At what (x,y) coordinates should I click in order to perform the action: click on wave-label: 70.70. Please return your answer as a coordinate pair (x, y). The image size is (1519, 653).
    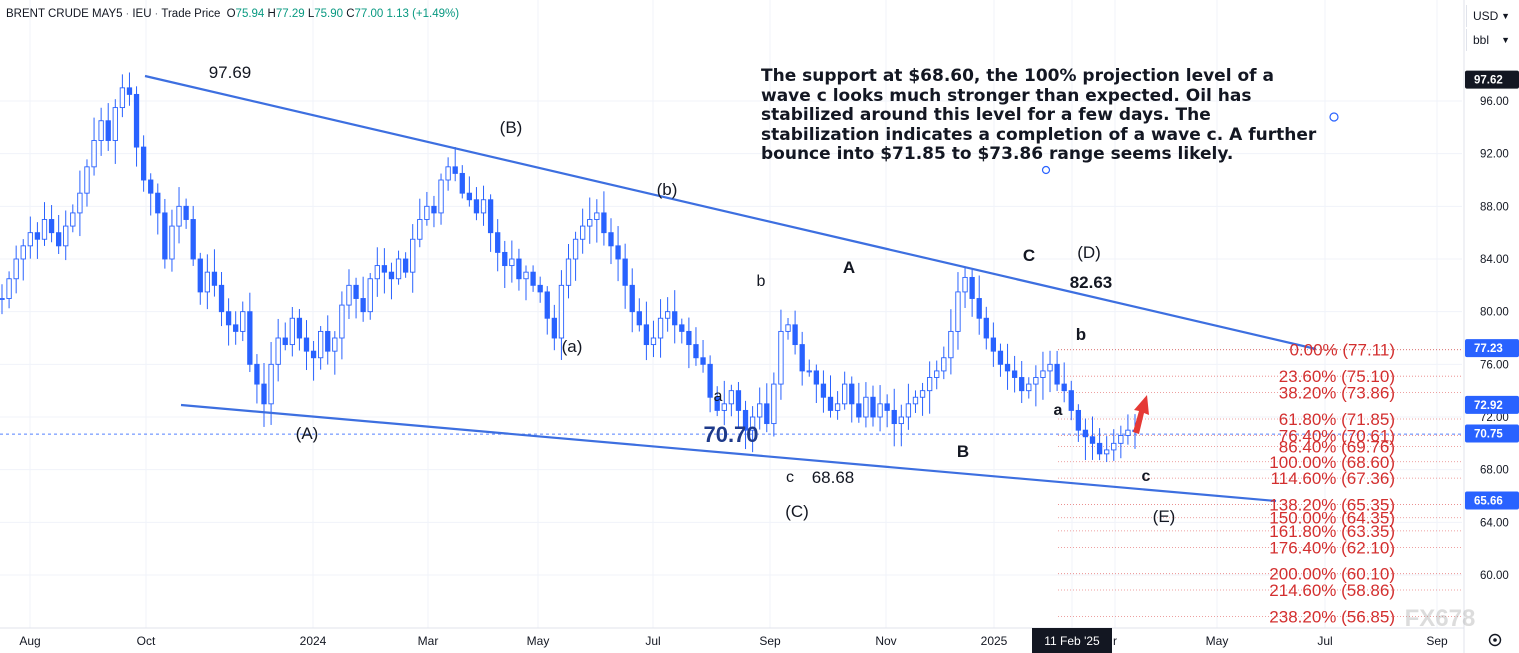
    Looking at the image, I should click on (730, 434).